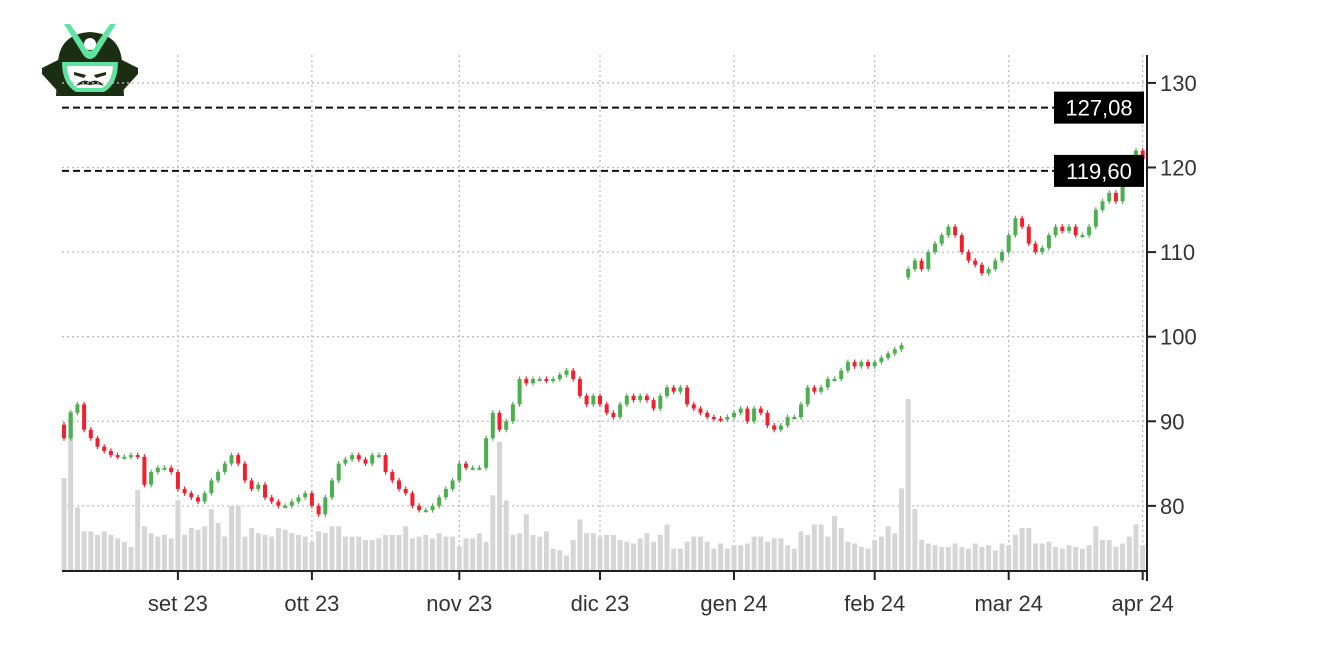 This screenshot has width=1322, height=656. Describe the element at coordinates (1178, 168) in the screenshot. I see `y-tick-label: 120` at that location.